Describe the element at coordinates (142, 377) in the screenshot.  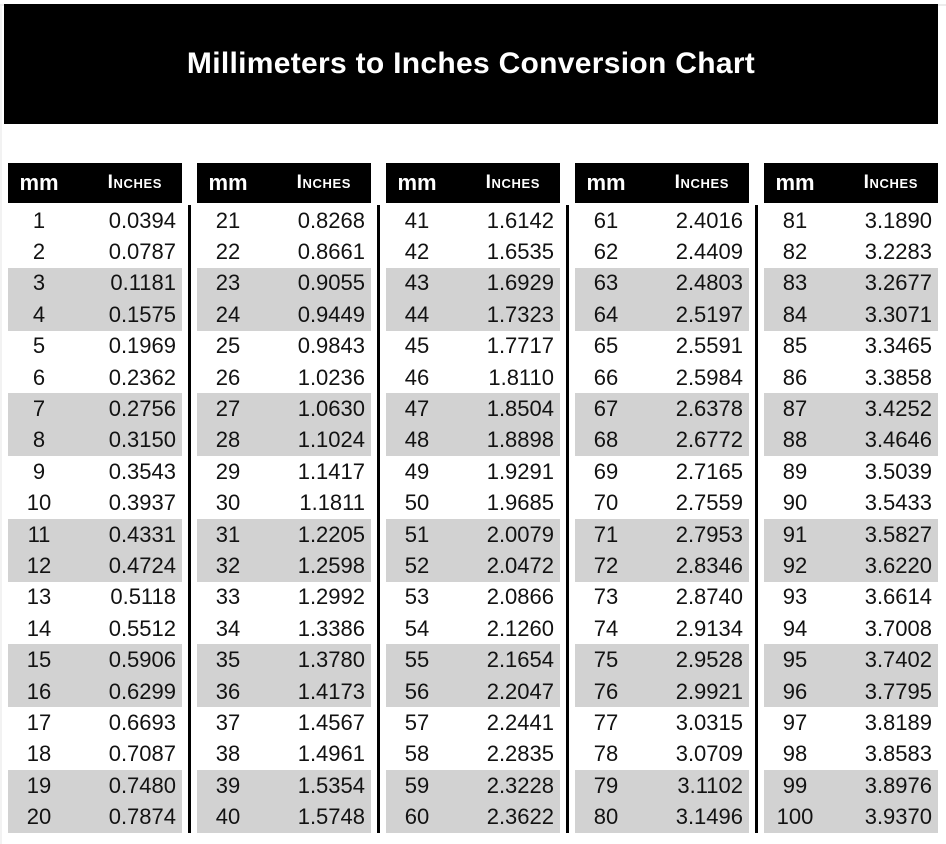
I see `inches-cell: 0.2362` at that location.